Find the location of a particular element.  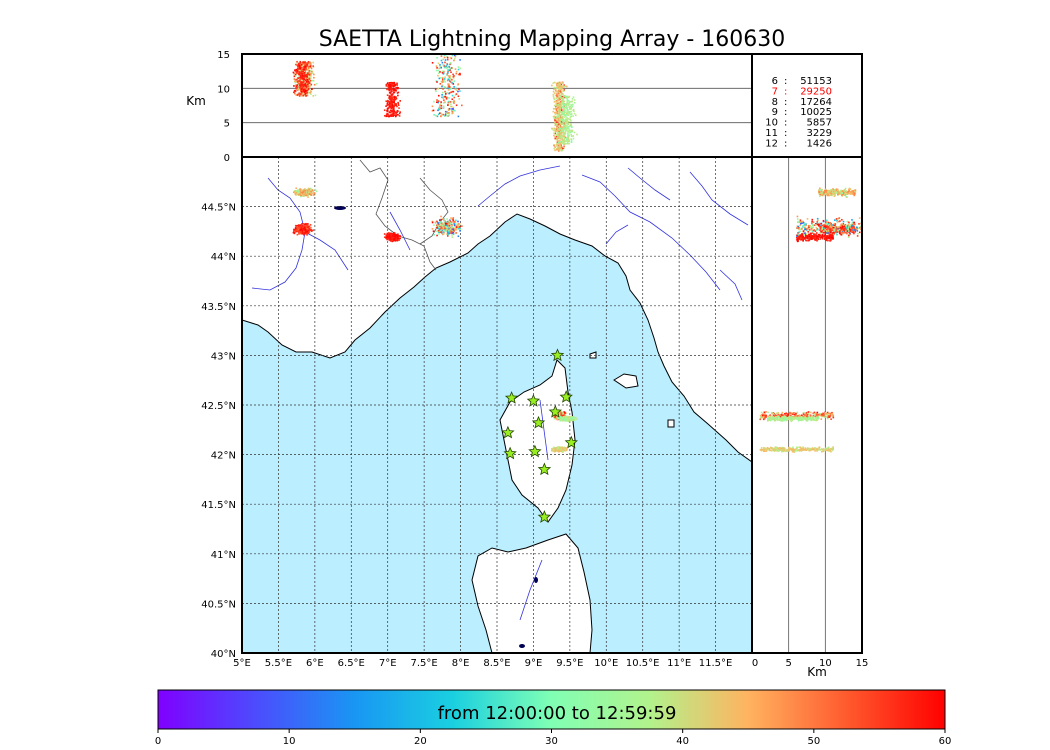

latitude-altitude-panel: 0 5 10 15 Km is located at coordinates (809, 417).